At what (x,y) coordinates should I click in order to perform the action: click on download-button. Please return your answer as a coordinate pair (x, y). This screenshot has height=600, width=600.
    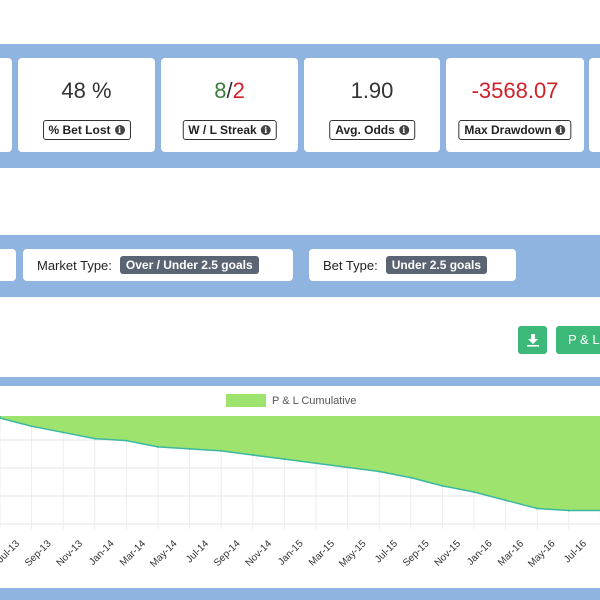
    Looking at the image, I should click on (532, 340).